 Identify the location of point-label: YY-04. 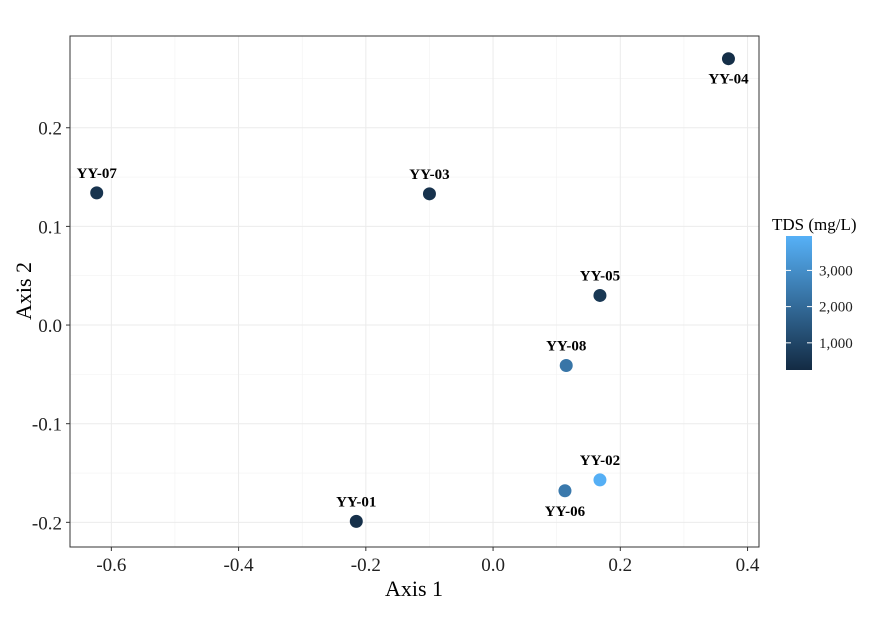
(728, 80).